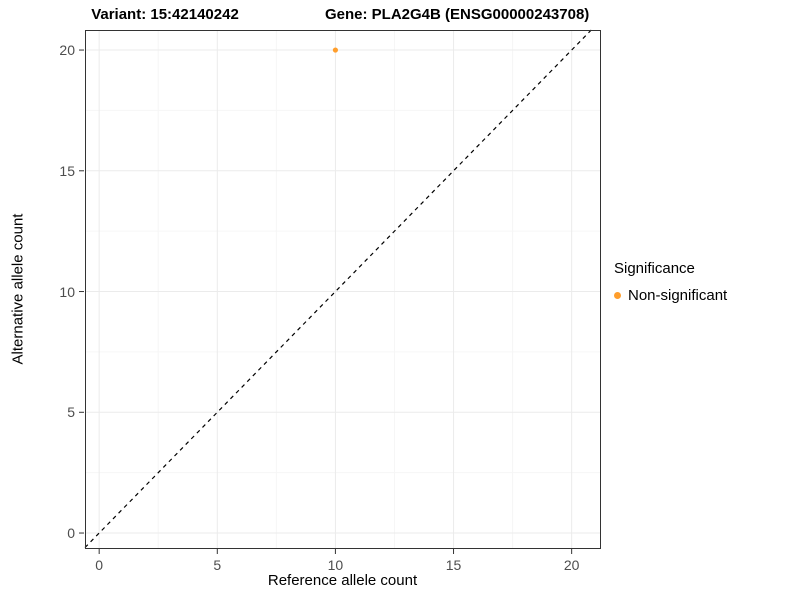 The width and height of the screenshot is (800, 600). Describe the element at coordinates (217, 565) in the screenshot. I see `x-tick-label: 5` at that location.